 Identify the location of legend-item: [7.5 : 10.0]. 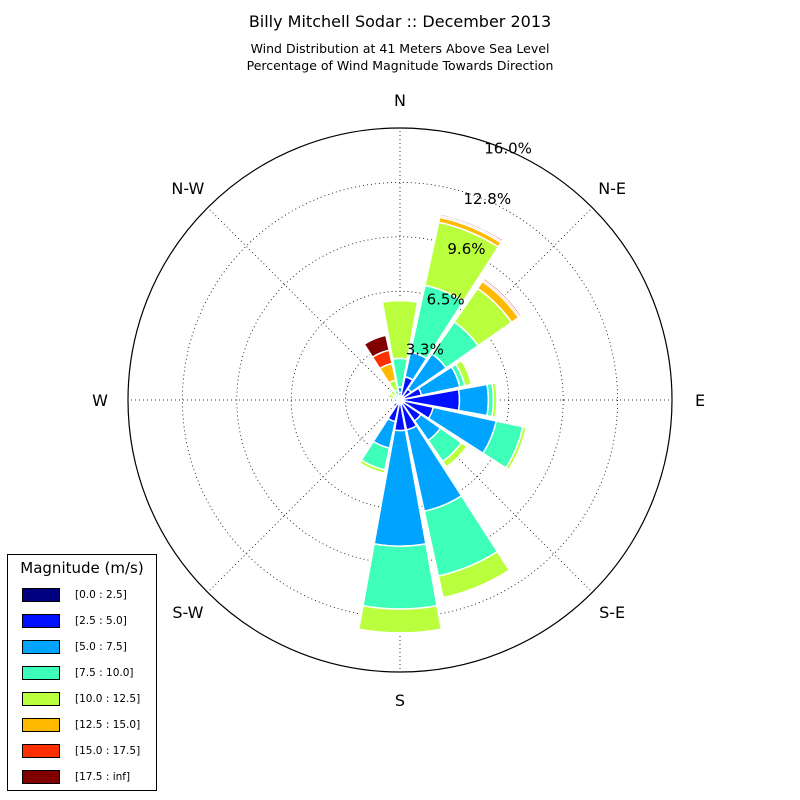
(77, 673).